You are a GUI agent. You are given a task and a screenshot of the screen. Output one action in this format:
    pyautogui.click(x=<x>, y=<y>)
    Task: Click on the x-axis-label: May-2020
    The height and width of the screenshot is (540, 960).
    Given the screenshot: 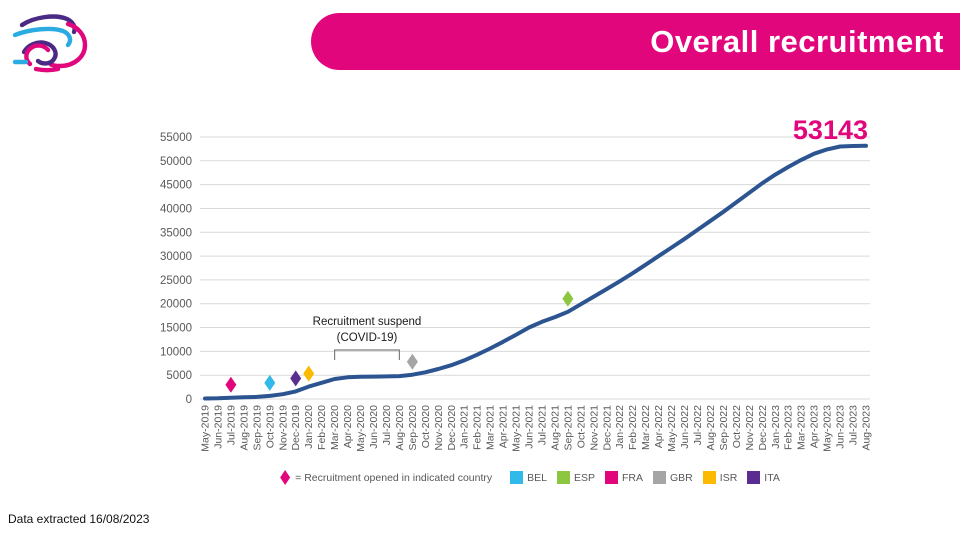 What is the action you would take?
    pyautogui.click(x=361, y=428)
    